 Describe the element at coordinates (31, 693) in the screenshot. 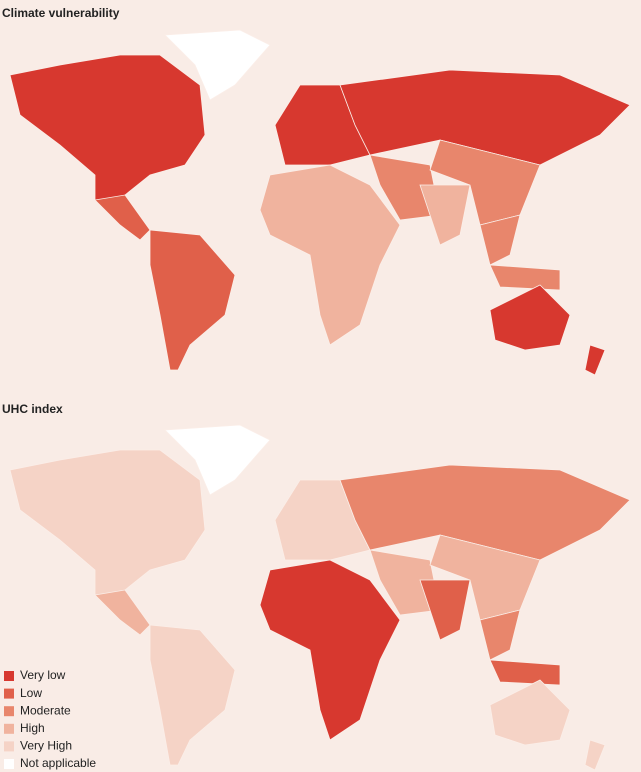

I see `legend-label: Low` at that location.